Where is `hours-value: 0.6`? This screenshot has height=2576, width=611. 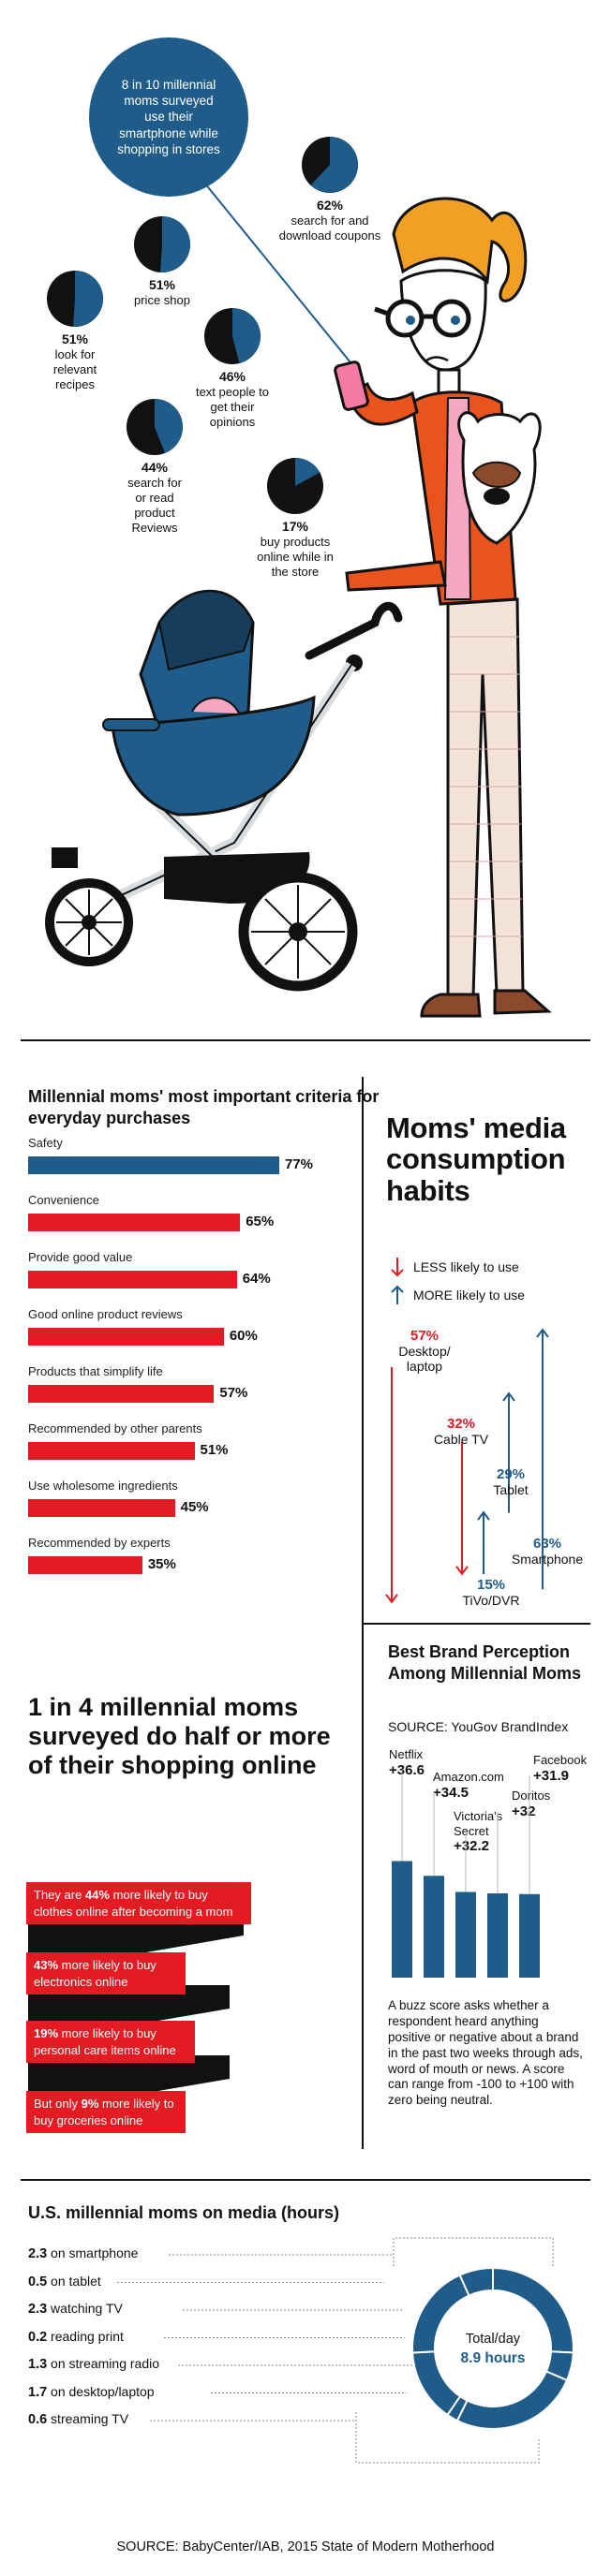
hours-value: 0.6 is located at coordinates (38, 2419).